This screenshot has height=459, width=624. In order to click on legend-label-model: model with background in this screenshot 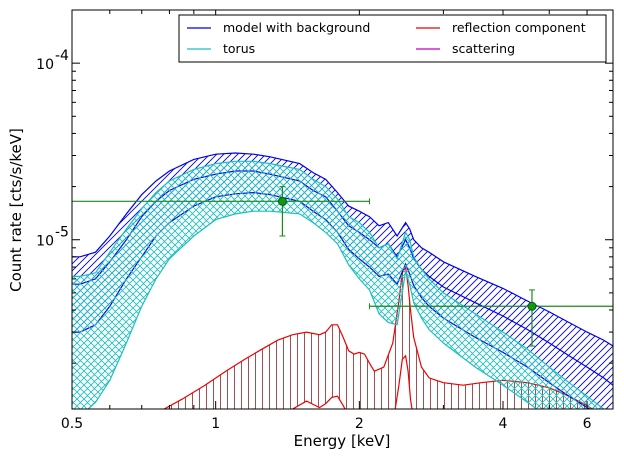, I will do `click(296, 27)`.